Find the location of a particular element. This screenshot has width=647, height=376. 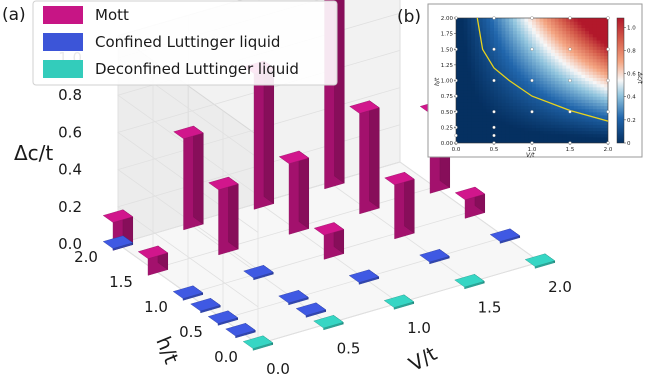

panel-label-a: (a) is located at coordinates (14, 15).